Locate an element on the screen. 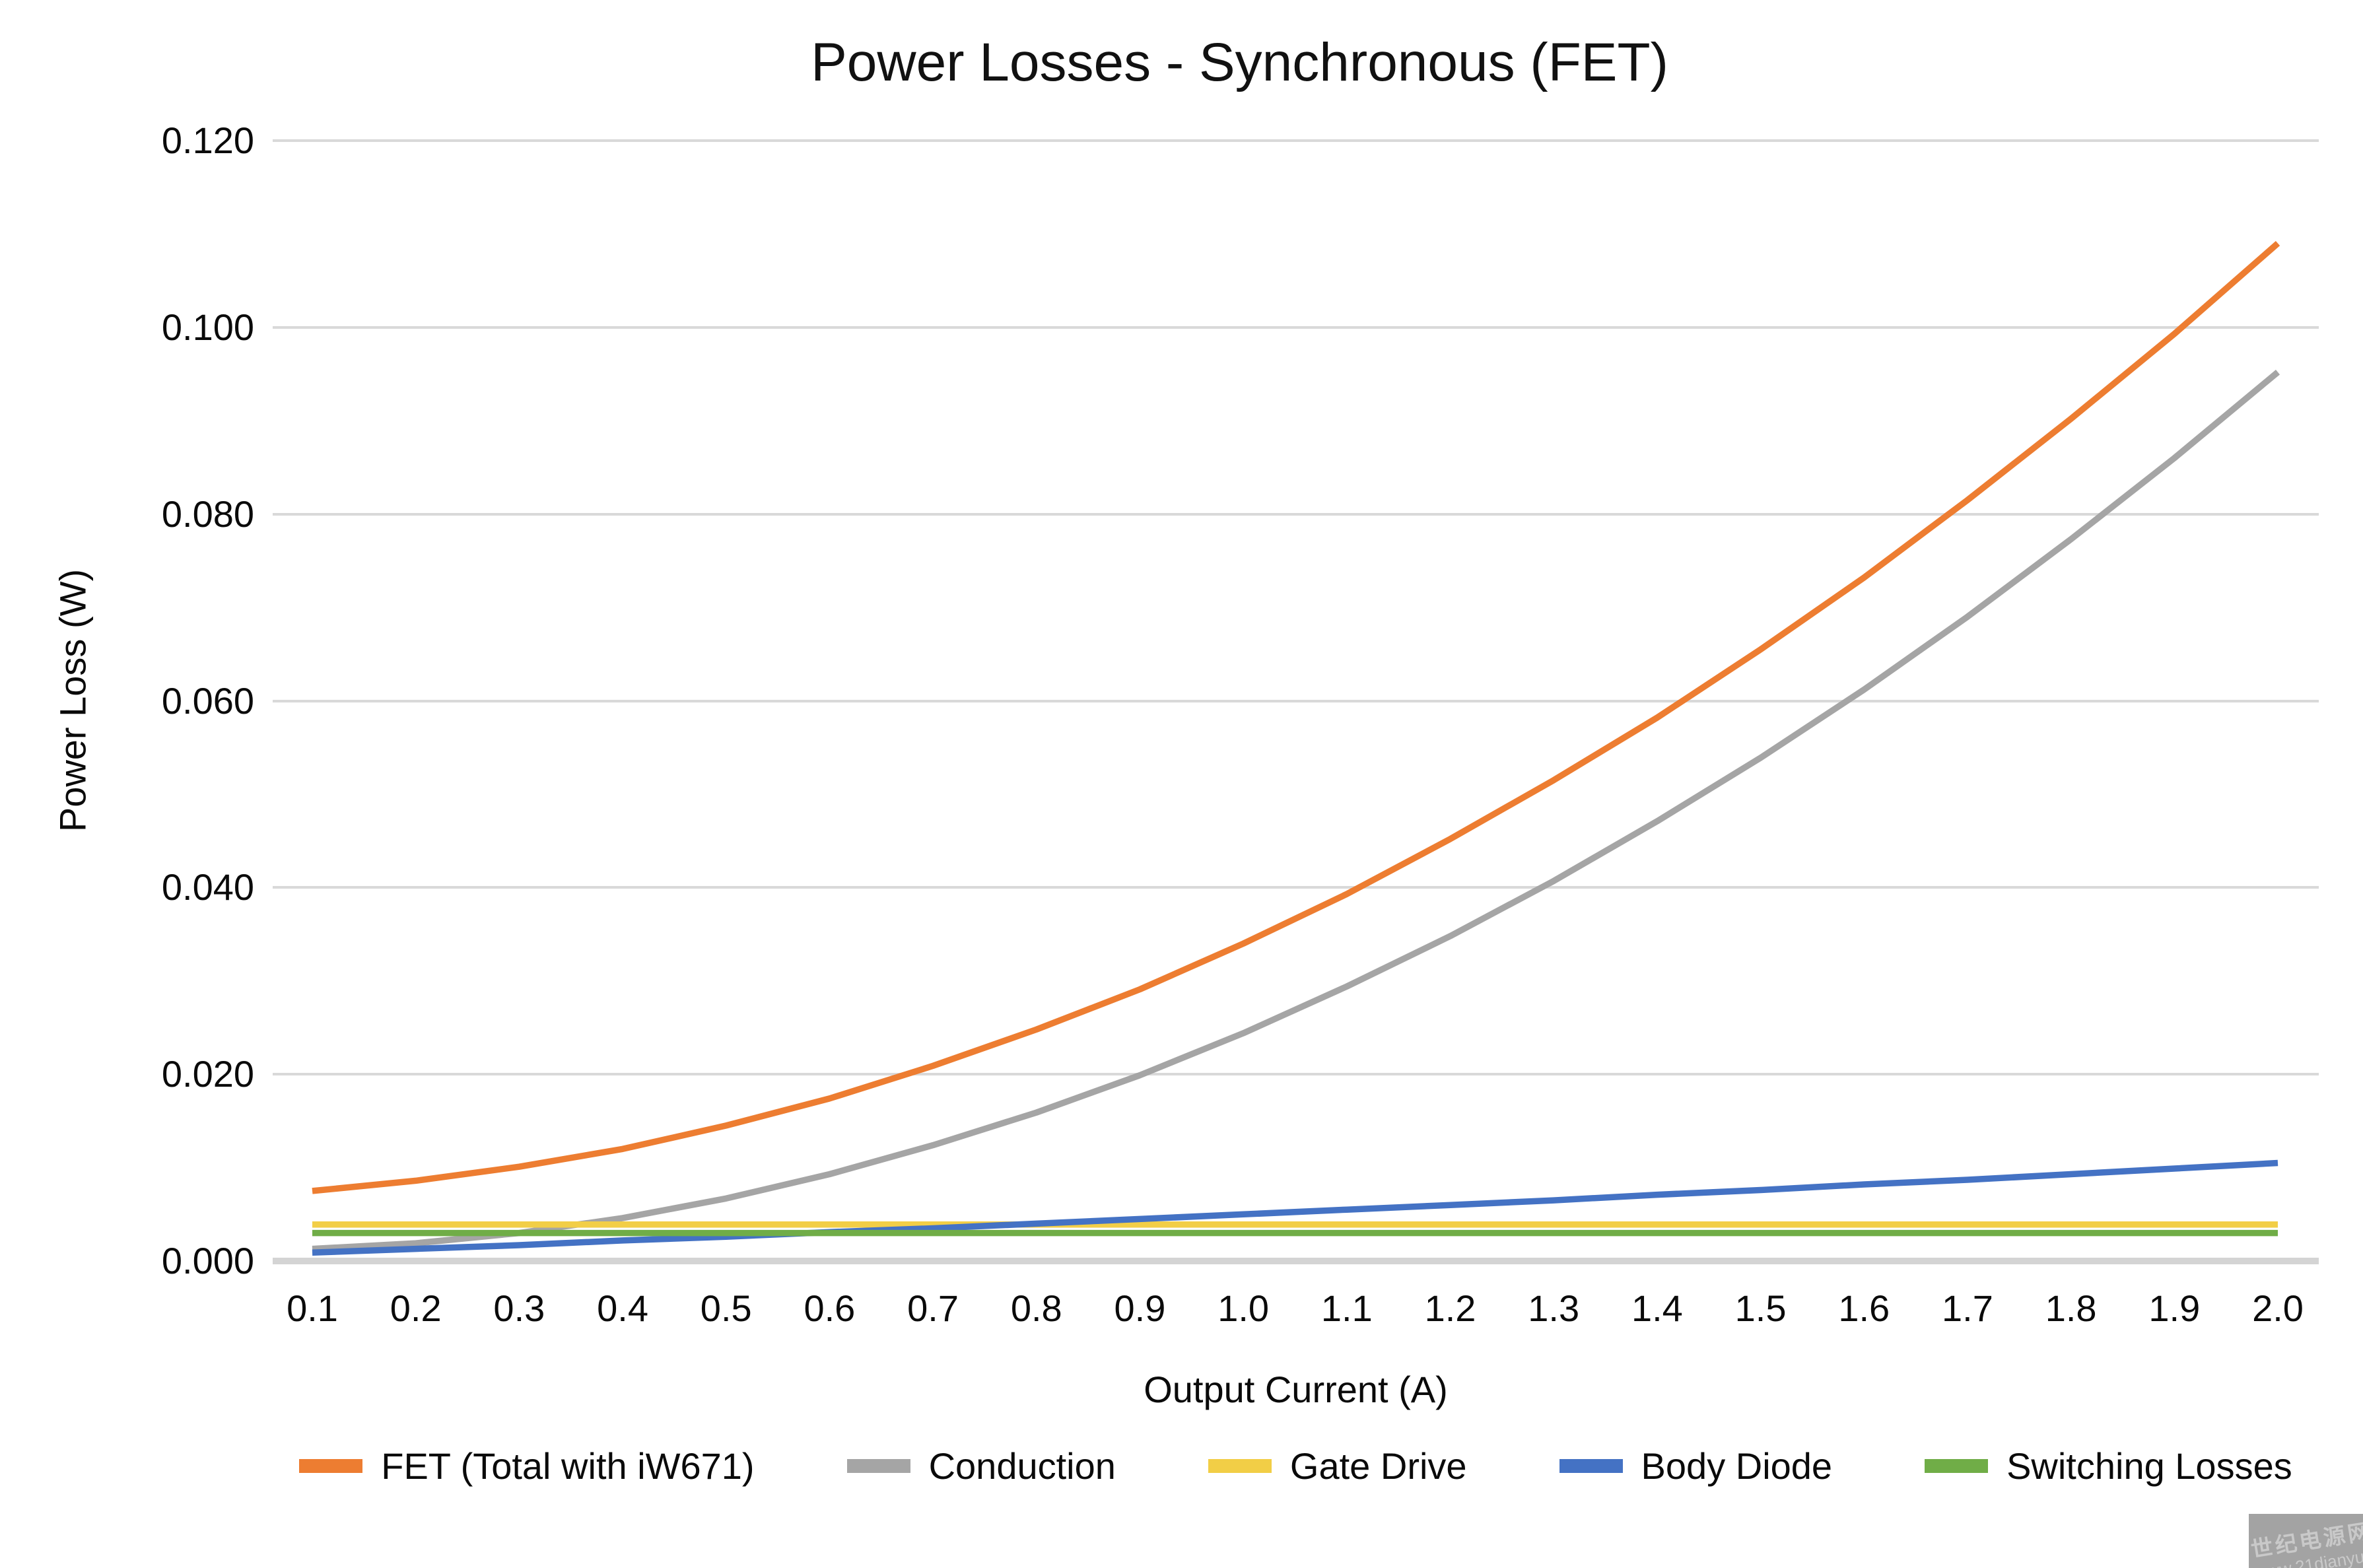  legend-swatch-fet-total-with-iw671 is located at coordinates (331, 1466).